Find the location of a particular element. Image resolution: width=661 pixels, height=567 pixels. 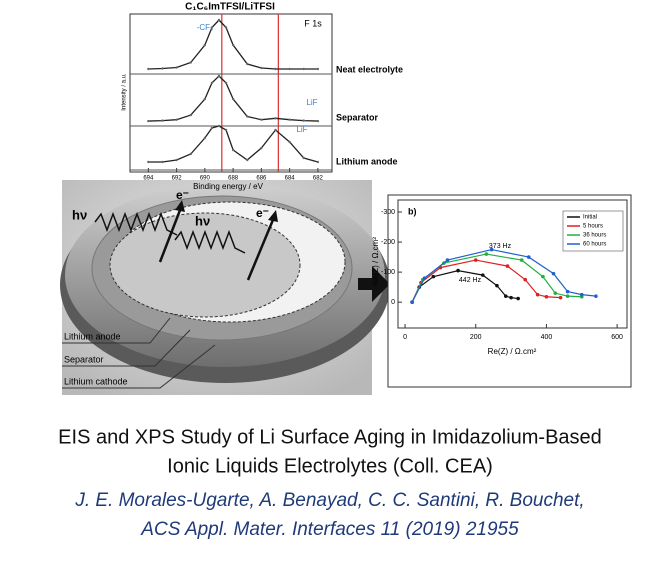

series-label: Separator is located at coordinates (357, 117).